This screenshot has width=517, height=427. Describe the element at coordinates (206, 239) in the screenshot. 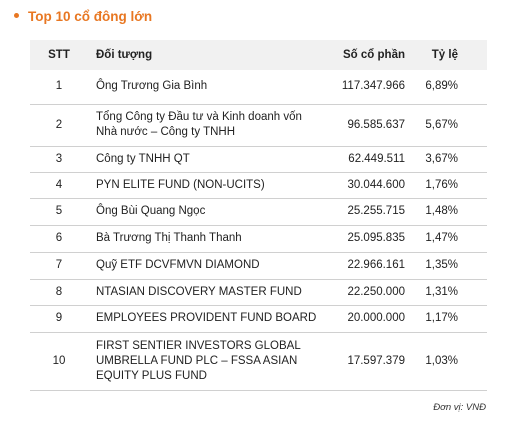

I see `table-cell: Bà Trương Thị Thanh Thanh` at that location.